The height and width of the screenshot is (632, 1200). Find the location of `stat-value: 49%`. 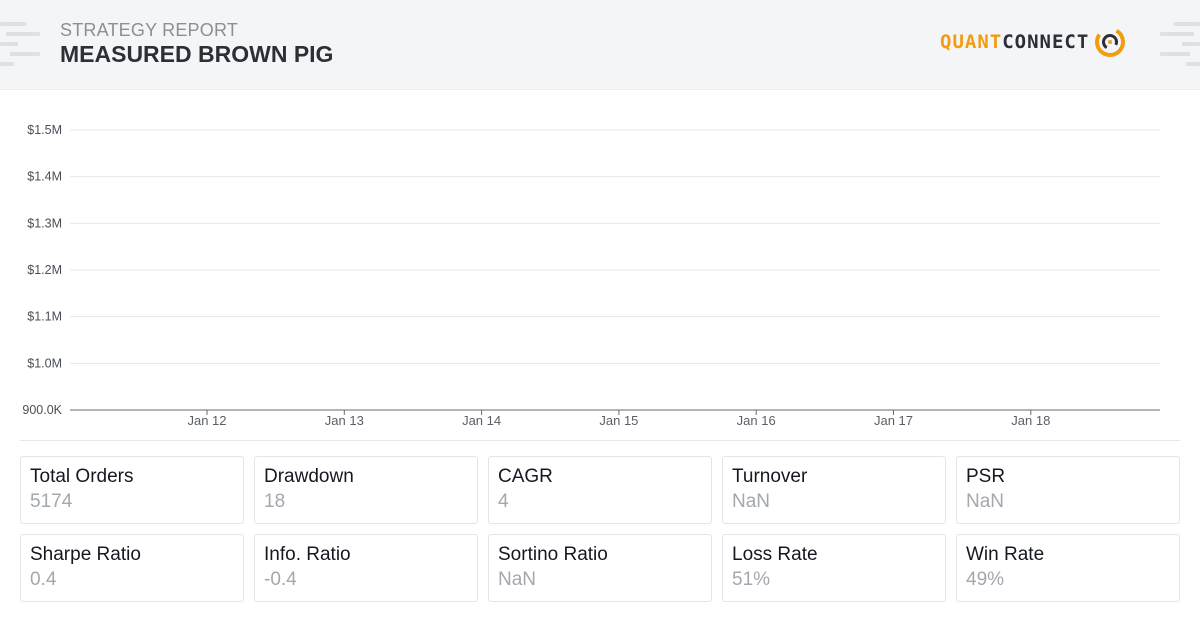

stat-value: 49% is located at coordinates (985, 579).